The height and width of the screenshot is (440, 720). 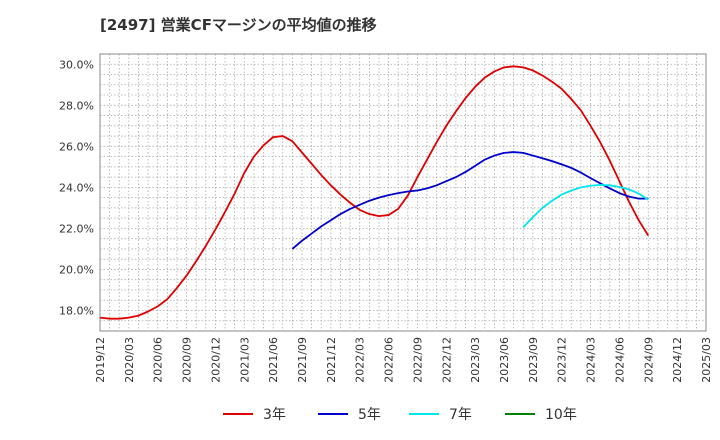 What do you see at coordinates (100, 360) in the screenshot?
I see `x-tick-label: 2019/12` at bounding box center [100, 360].